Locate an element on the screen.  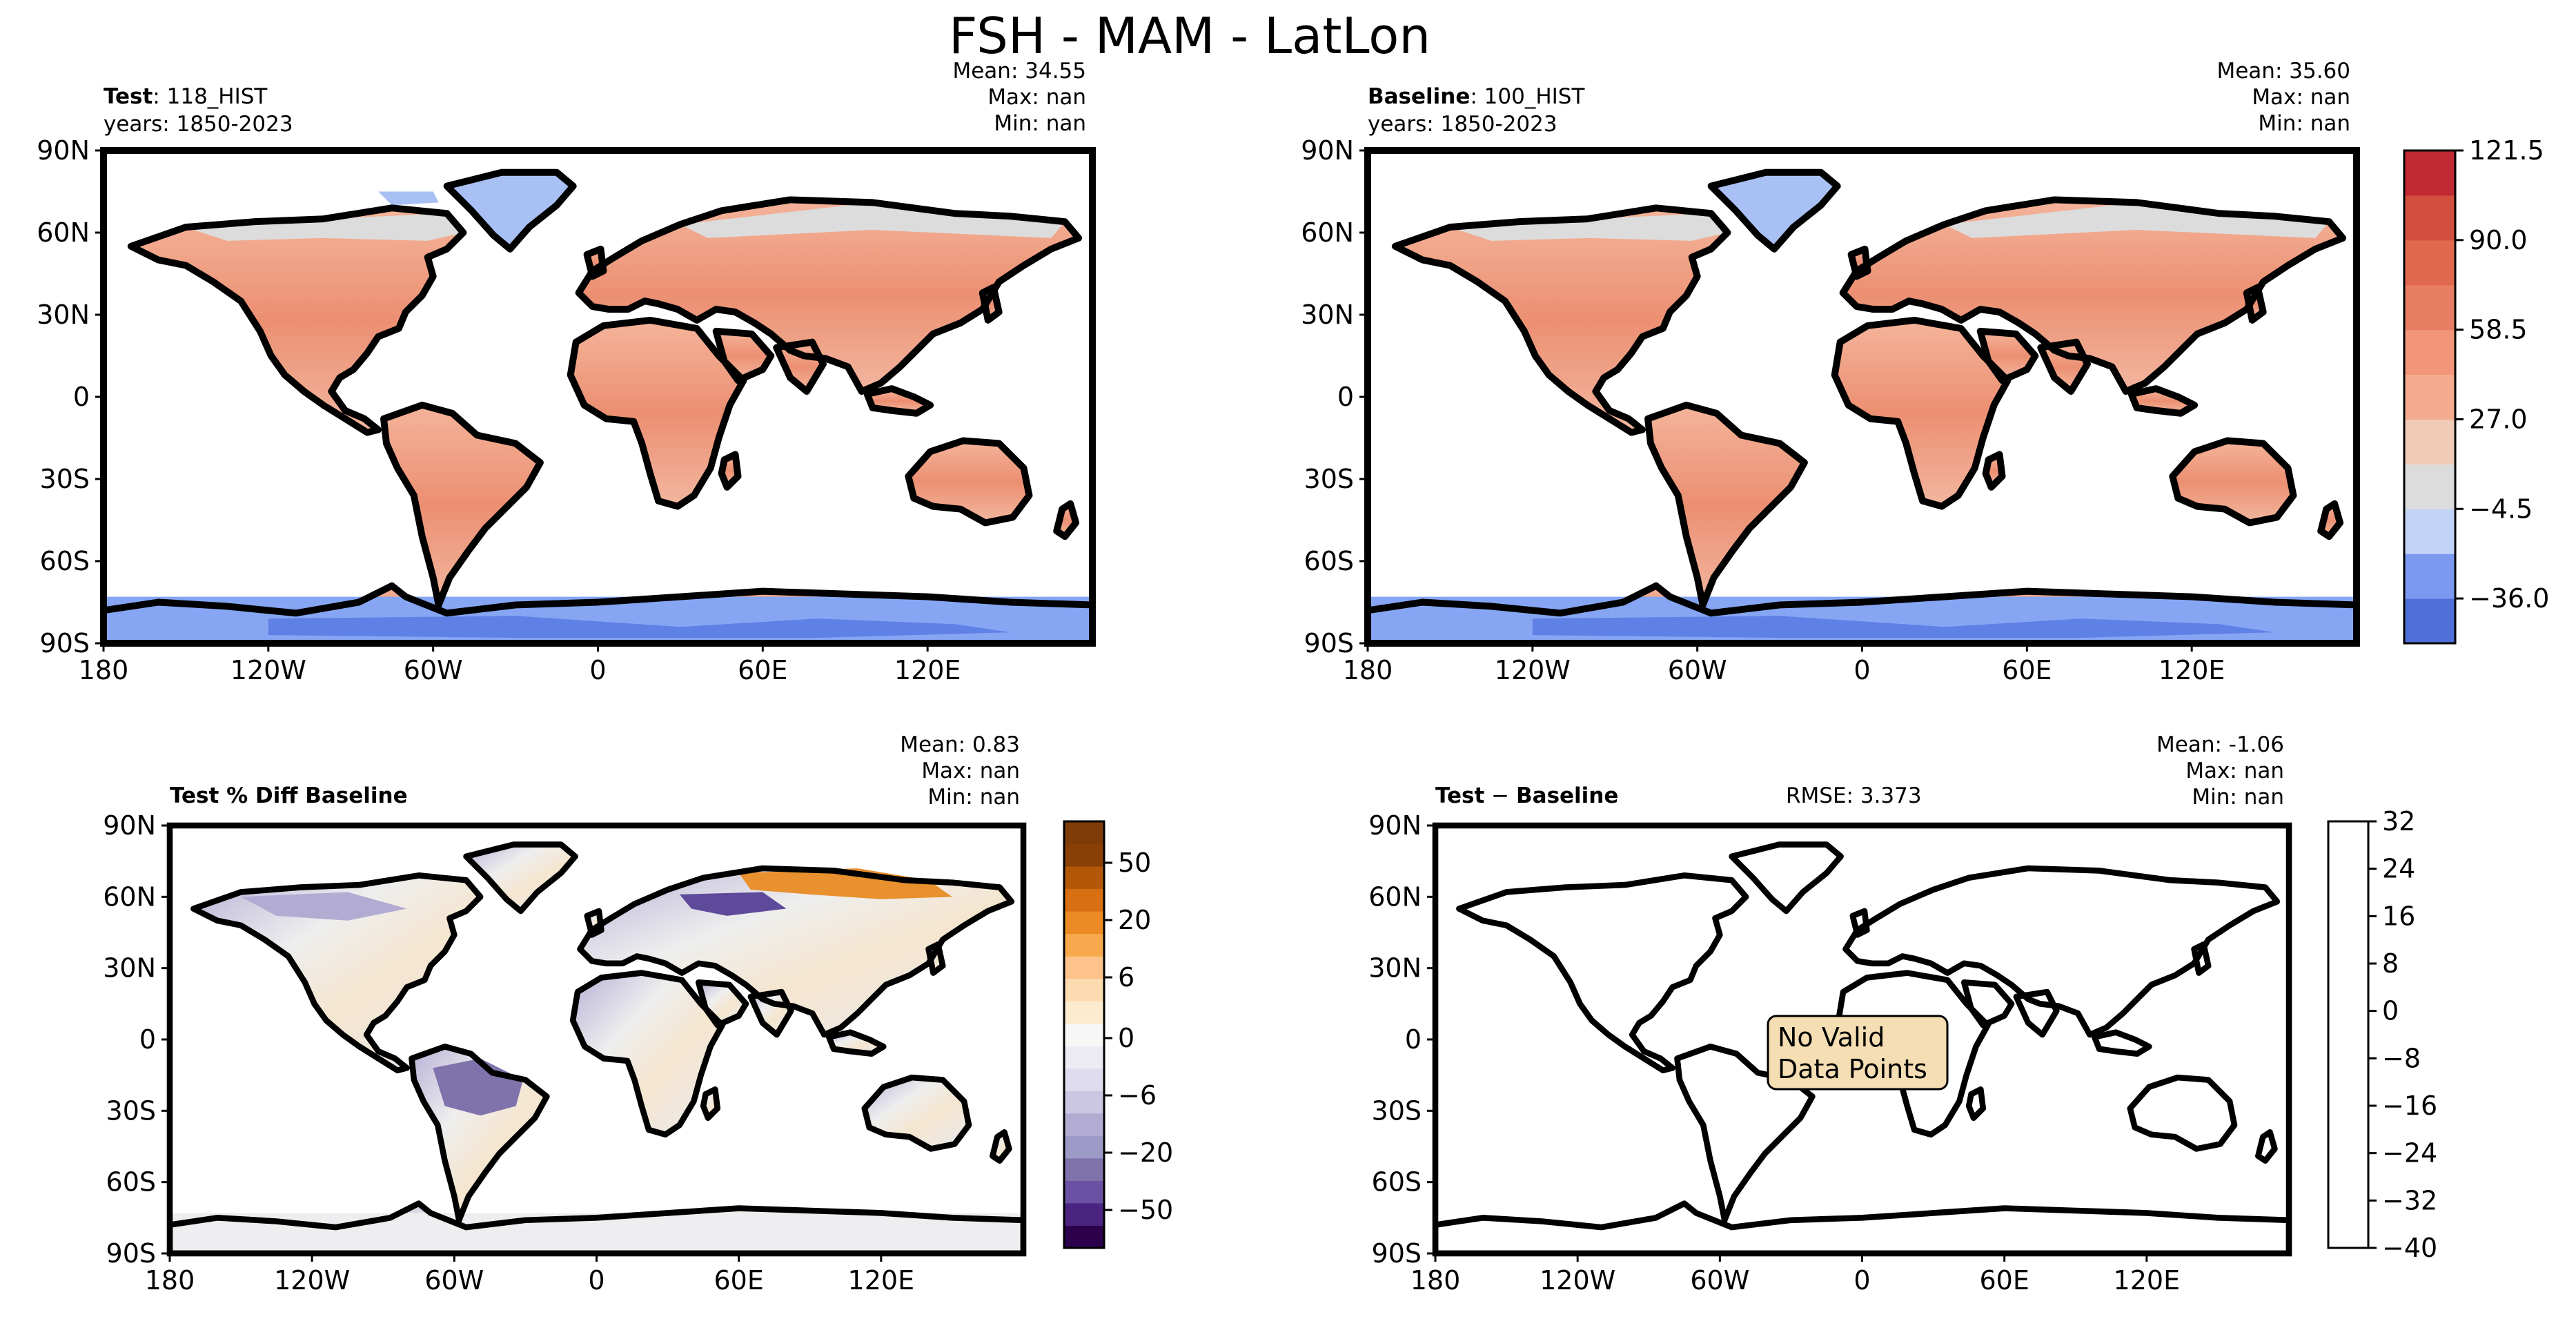
baseline-label-bold: Baseline is located at coordinates (1419, 96).